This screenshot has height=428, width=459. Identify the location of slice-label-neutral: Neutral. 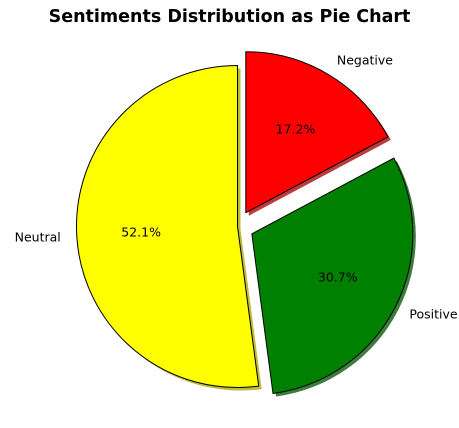
(38, 237).